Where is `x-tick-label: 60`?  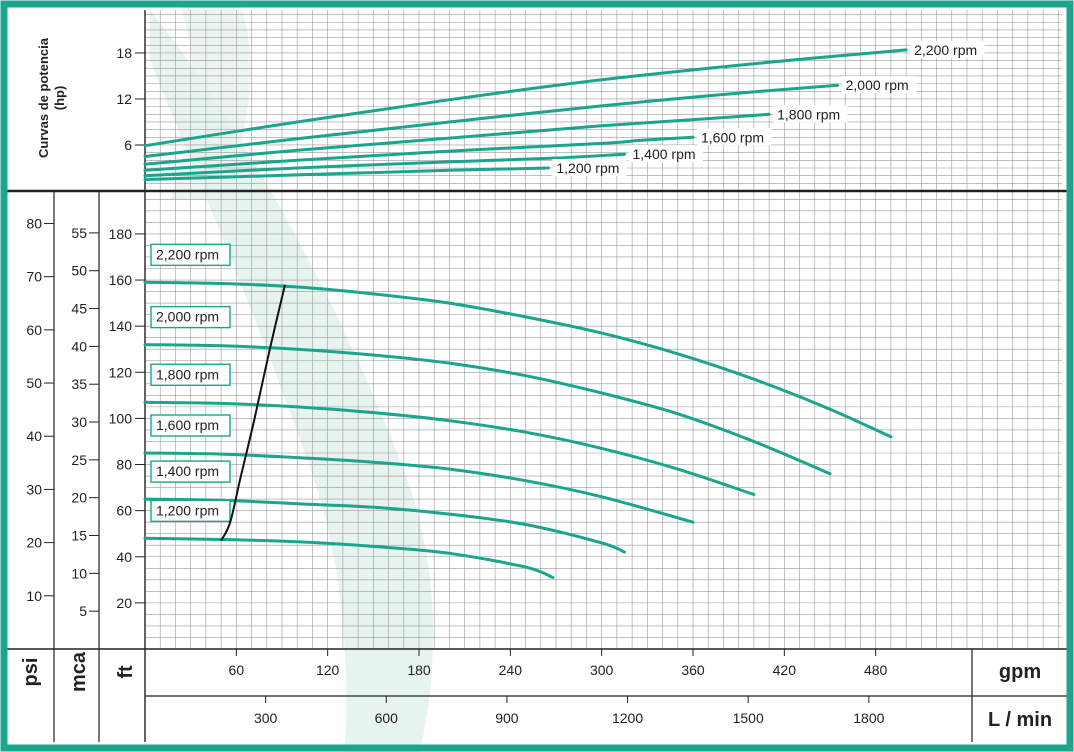 x-tick-label: 60 is located at coordinates (237, 670).